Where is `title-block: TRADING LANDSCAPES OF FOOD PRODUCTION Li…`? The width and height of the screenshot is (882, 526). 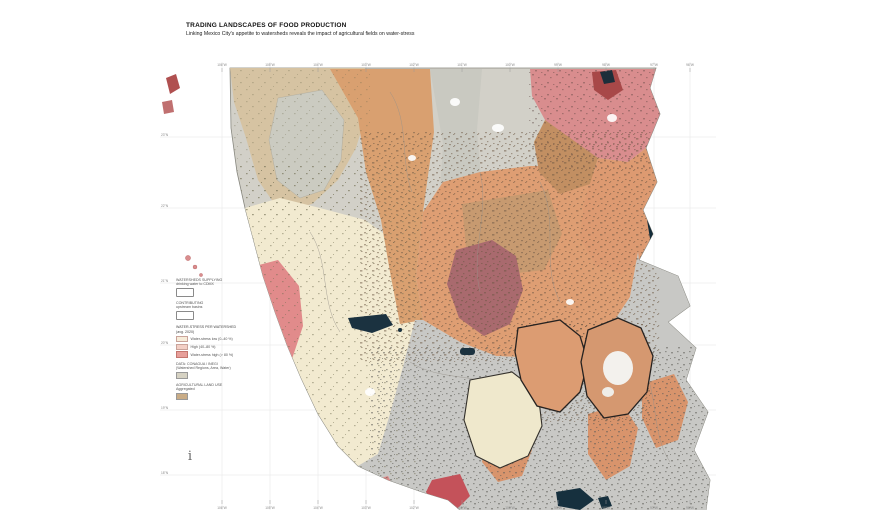 title-block: TRADING LANDSCAPES OF FOOD PRODUCTION Li… is located at coordinates (351, 30).